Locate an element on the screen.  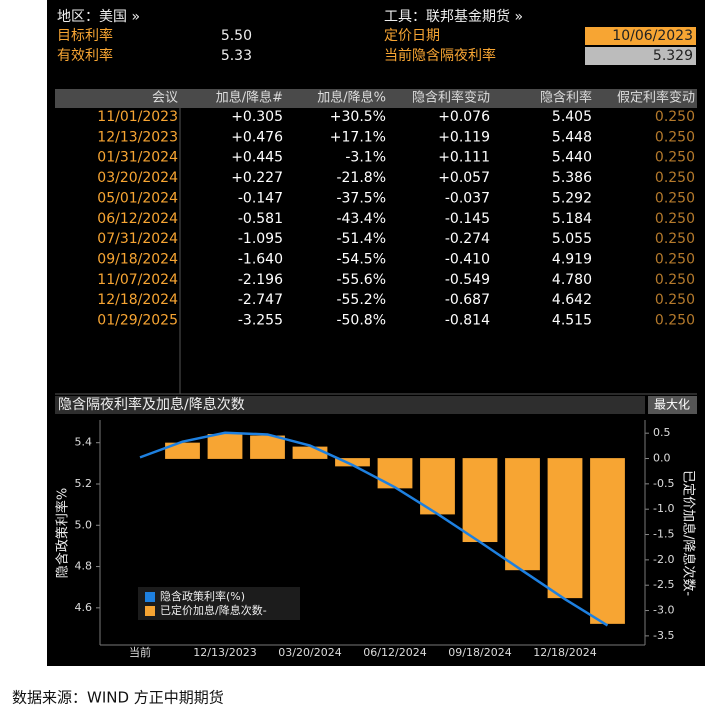
column-header: 加息/降息# is located at coordinates (249, 98).